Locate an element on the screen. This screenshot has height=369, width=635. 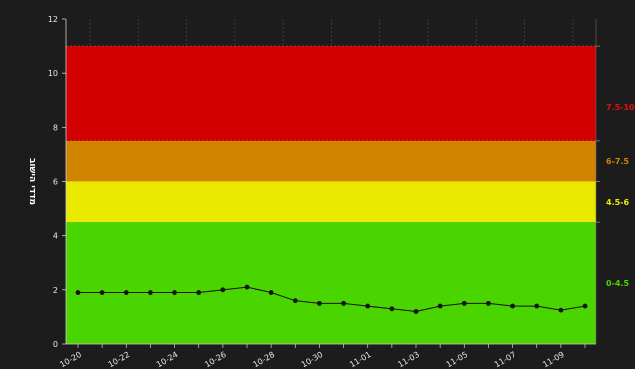
y-axis-label: מדדי הישוב is located at coordinates (32, 181).